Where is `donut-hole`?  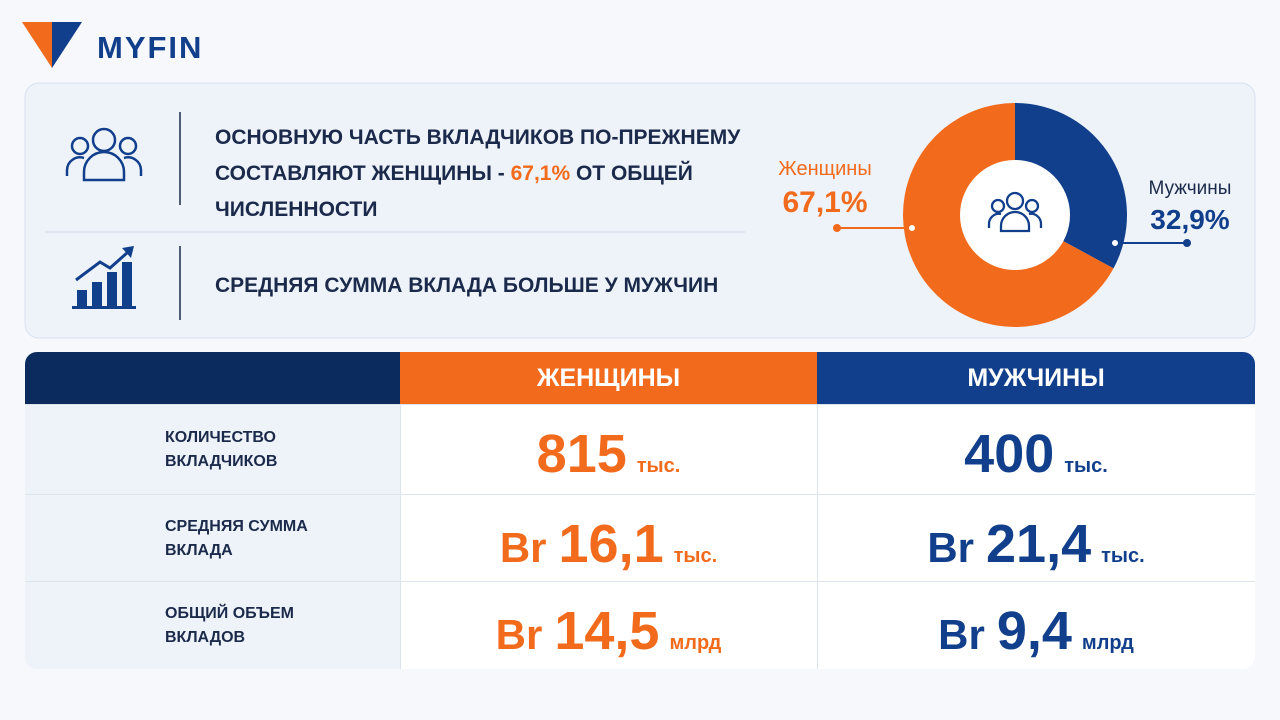 donut-hole is located at coordinates (1015, 215).